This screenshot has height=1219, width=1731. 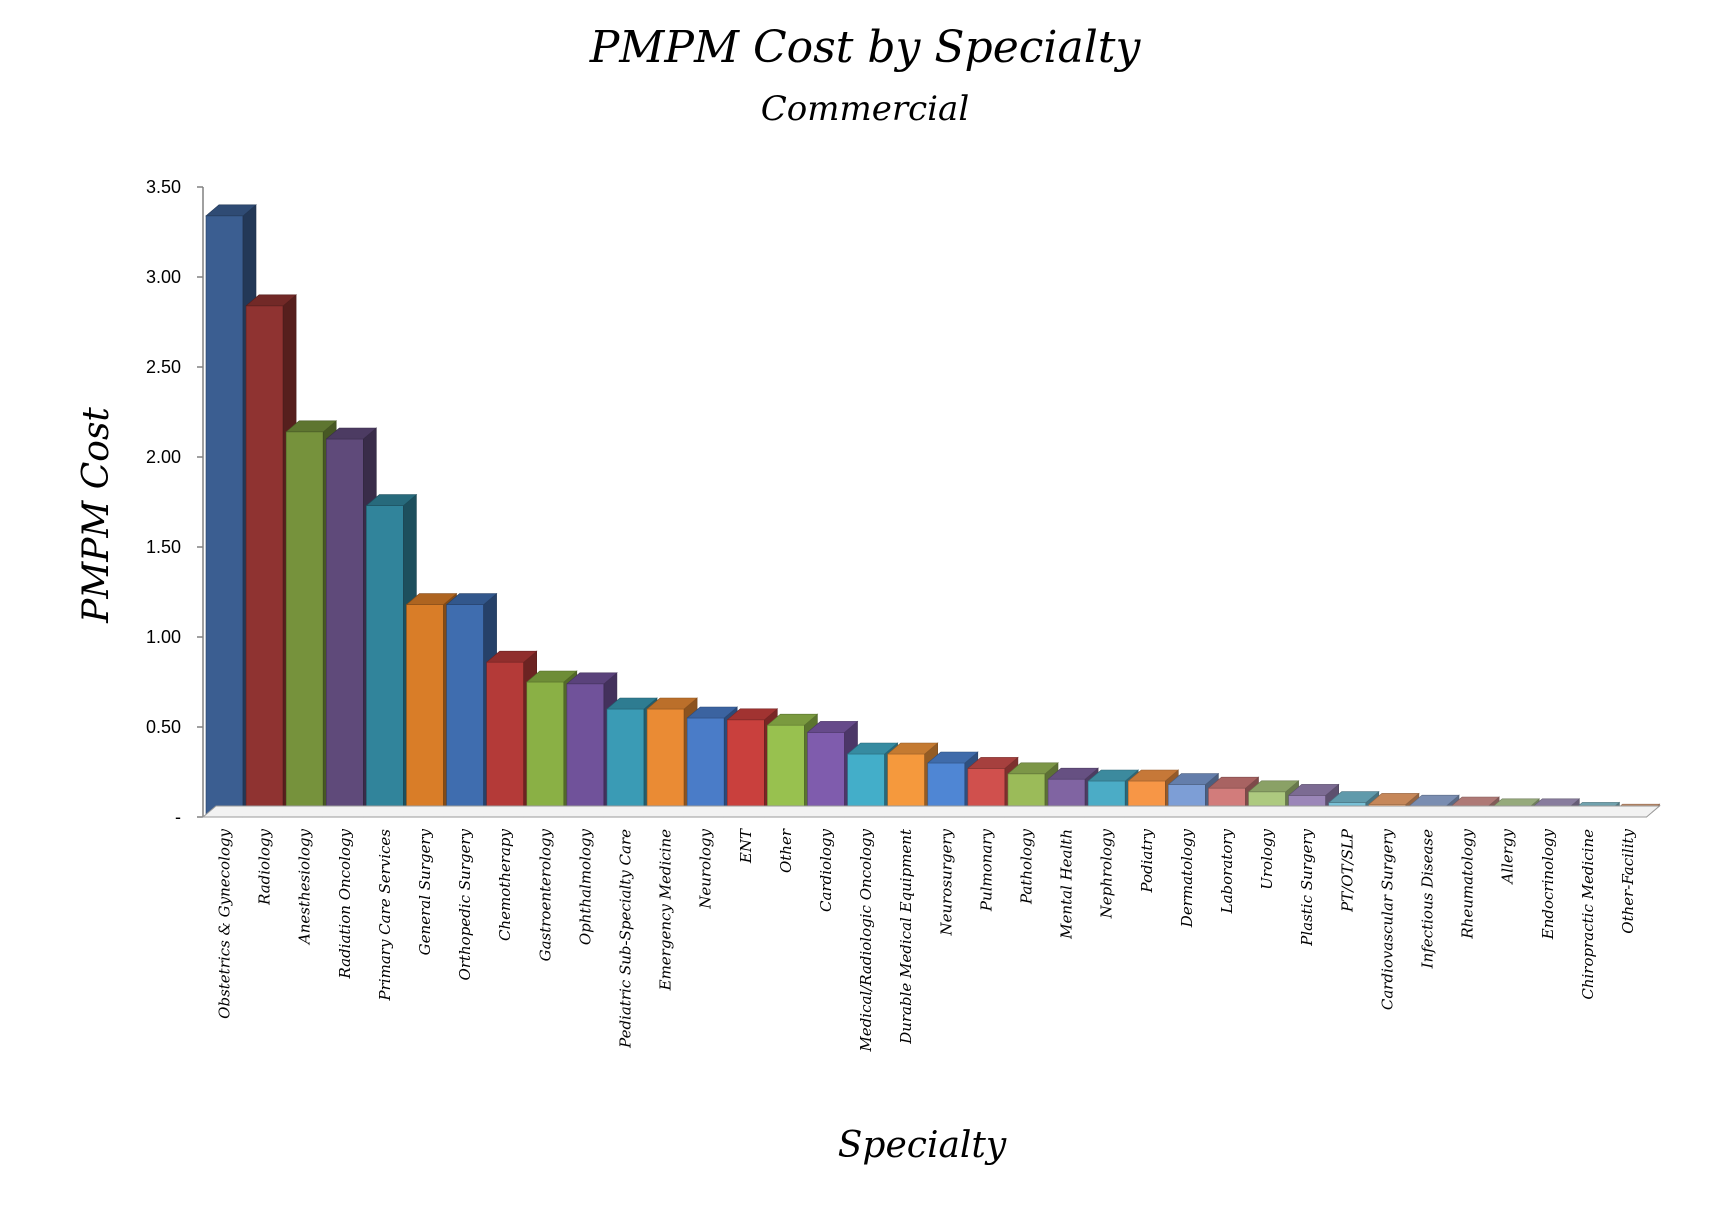 What do you see at coordinates (626, 939) in the screenshot?
I see `x-tick-label: Pediatric Sub-Specialty Care` at bounding box center [626, 939].